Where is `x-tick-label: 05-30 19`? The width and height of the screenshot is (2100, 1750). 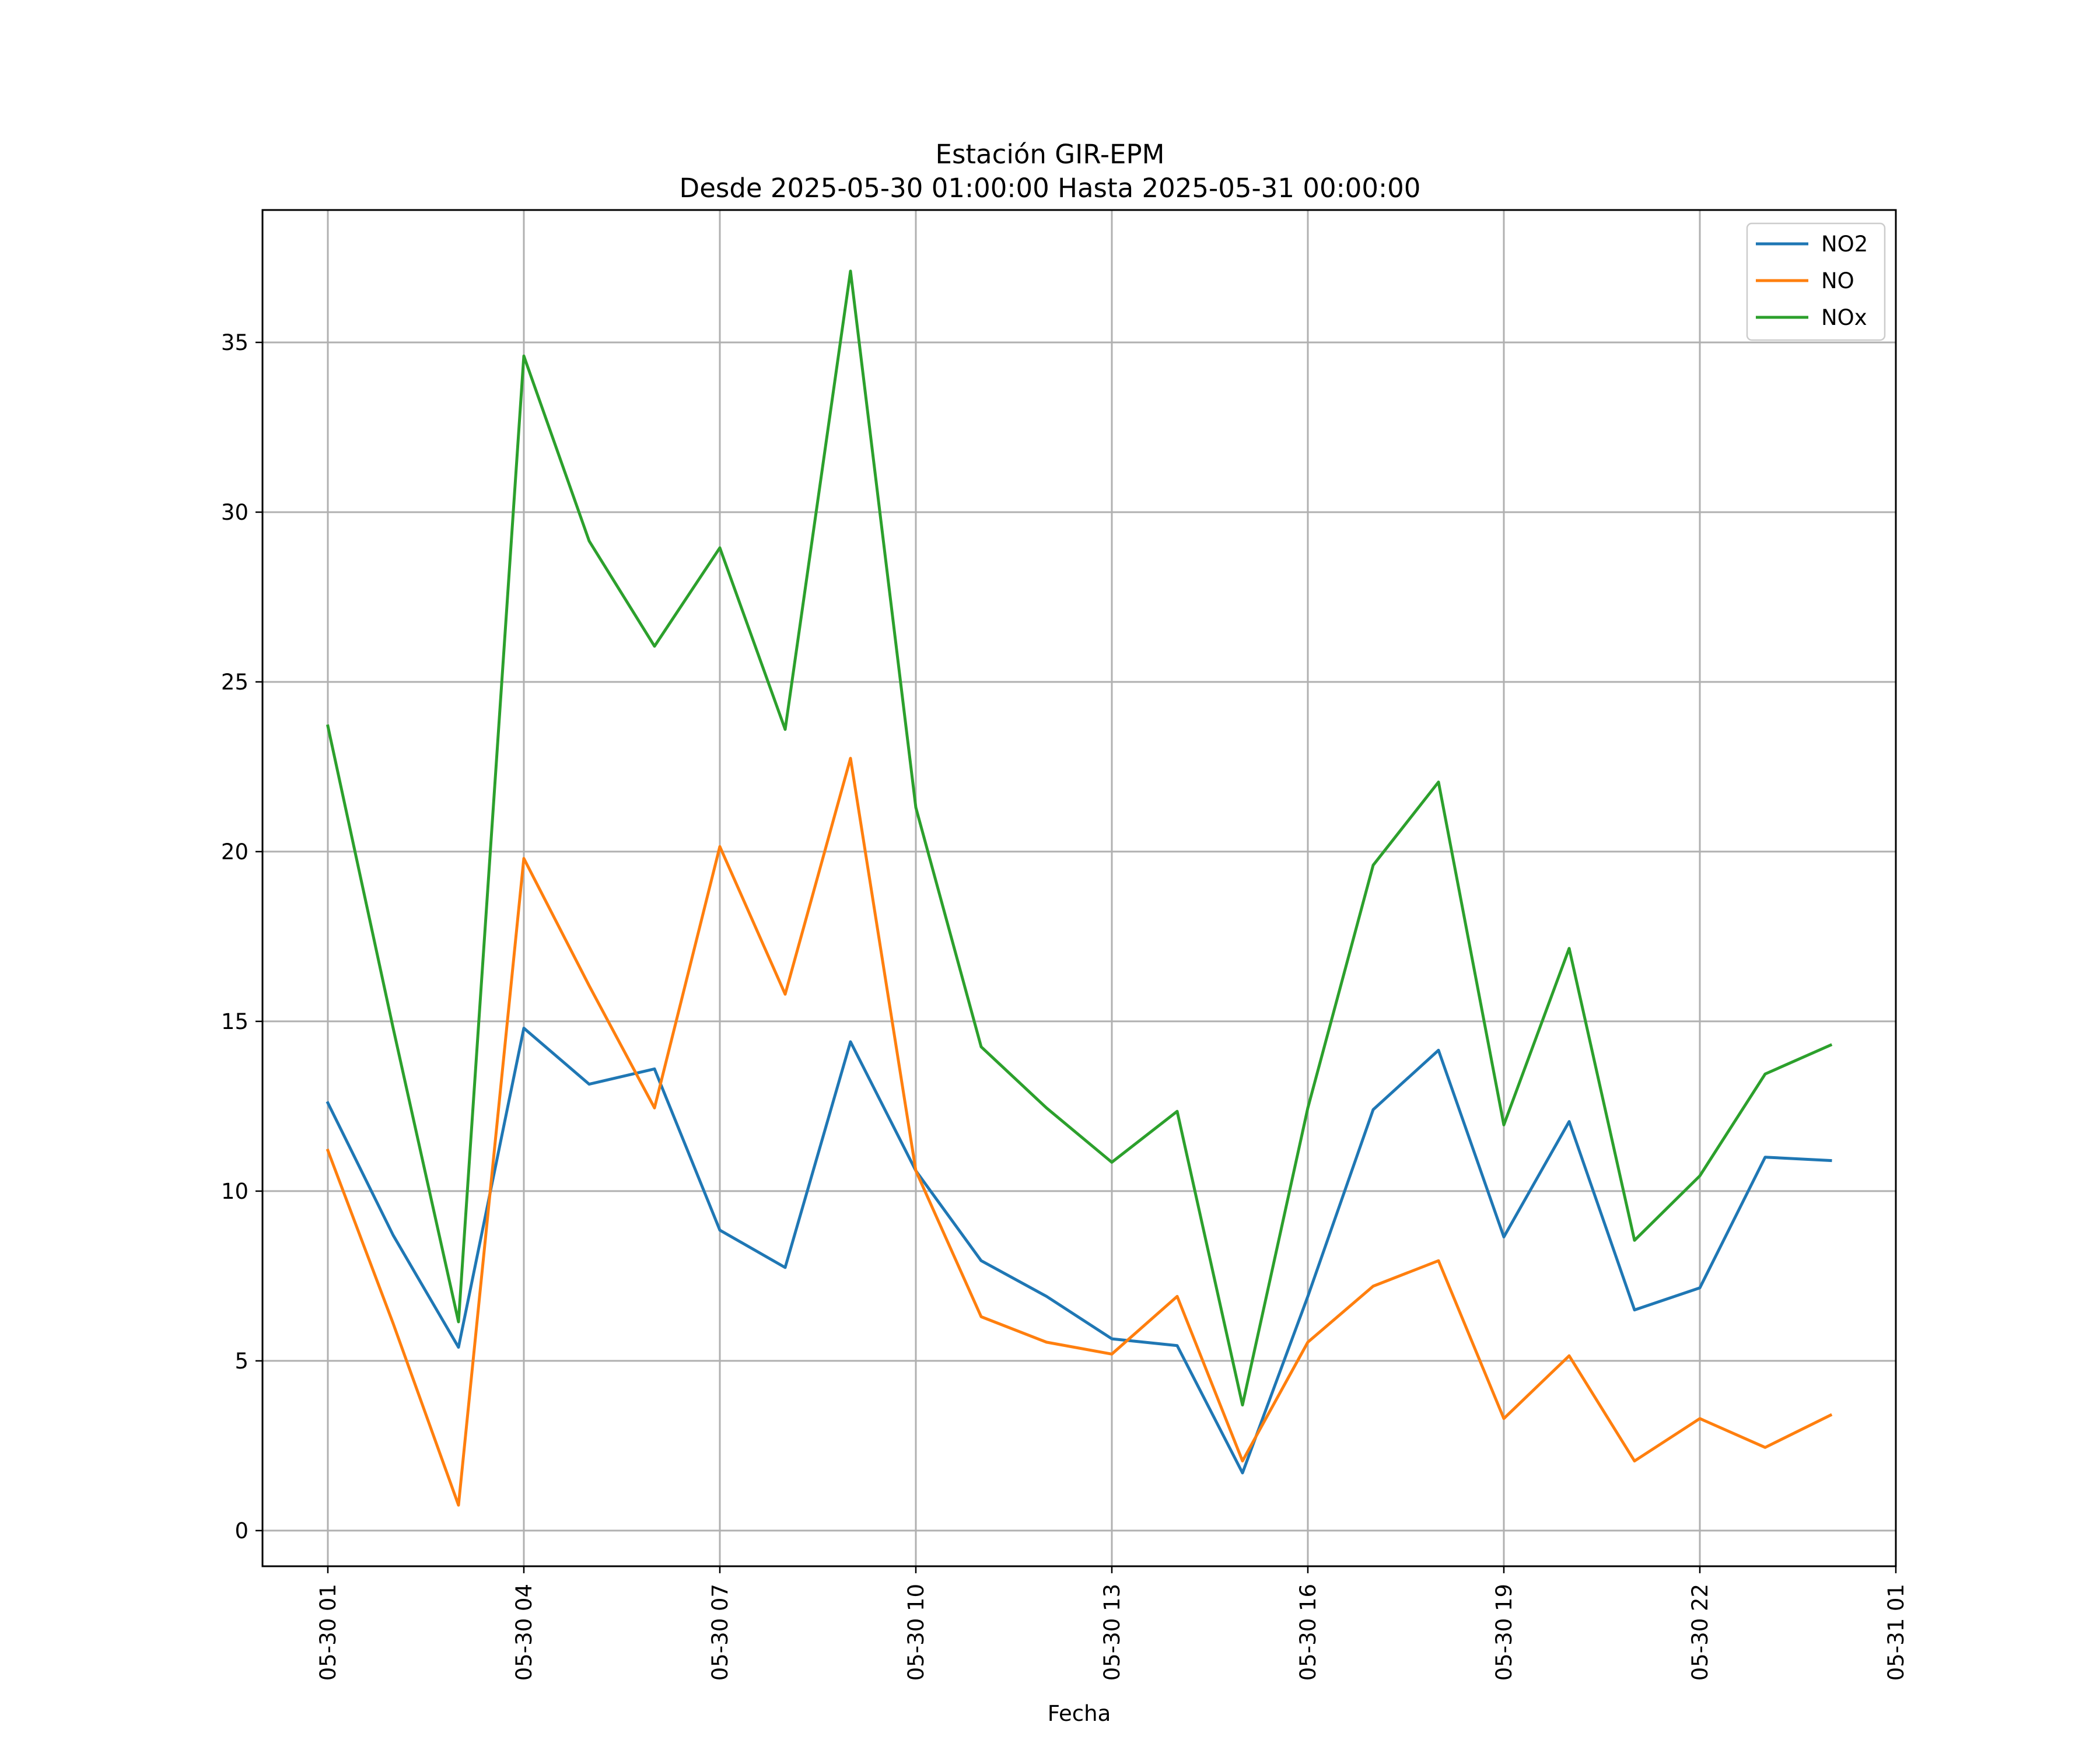
x-tick-label: 05-30 19 is located at coordinates (1504, 1632).